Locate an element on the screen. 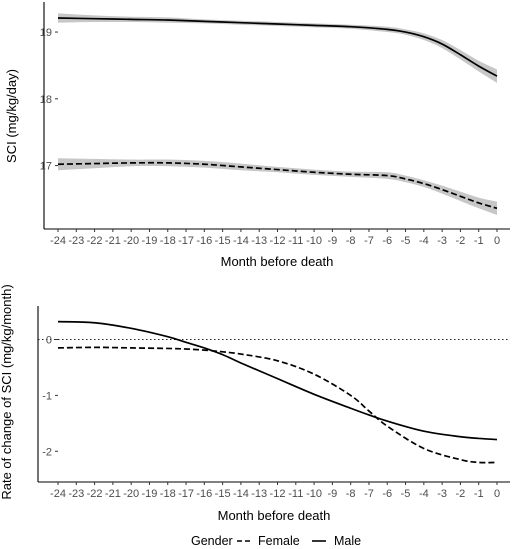  bottom-x-tick-label: -15 is located at coordinates (223, 494).